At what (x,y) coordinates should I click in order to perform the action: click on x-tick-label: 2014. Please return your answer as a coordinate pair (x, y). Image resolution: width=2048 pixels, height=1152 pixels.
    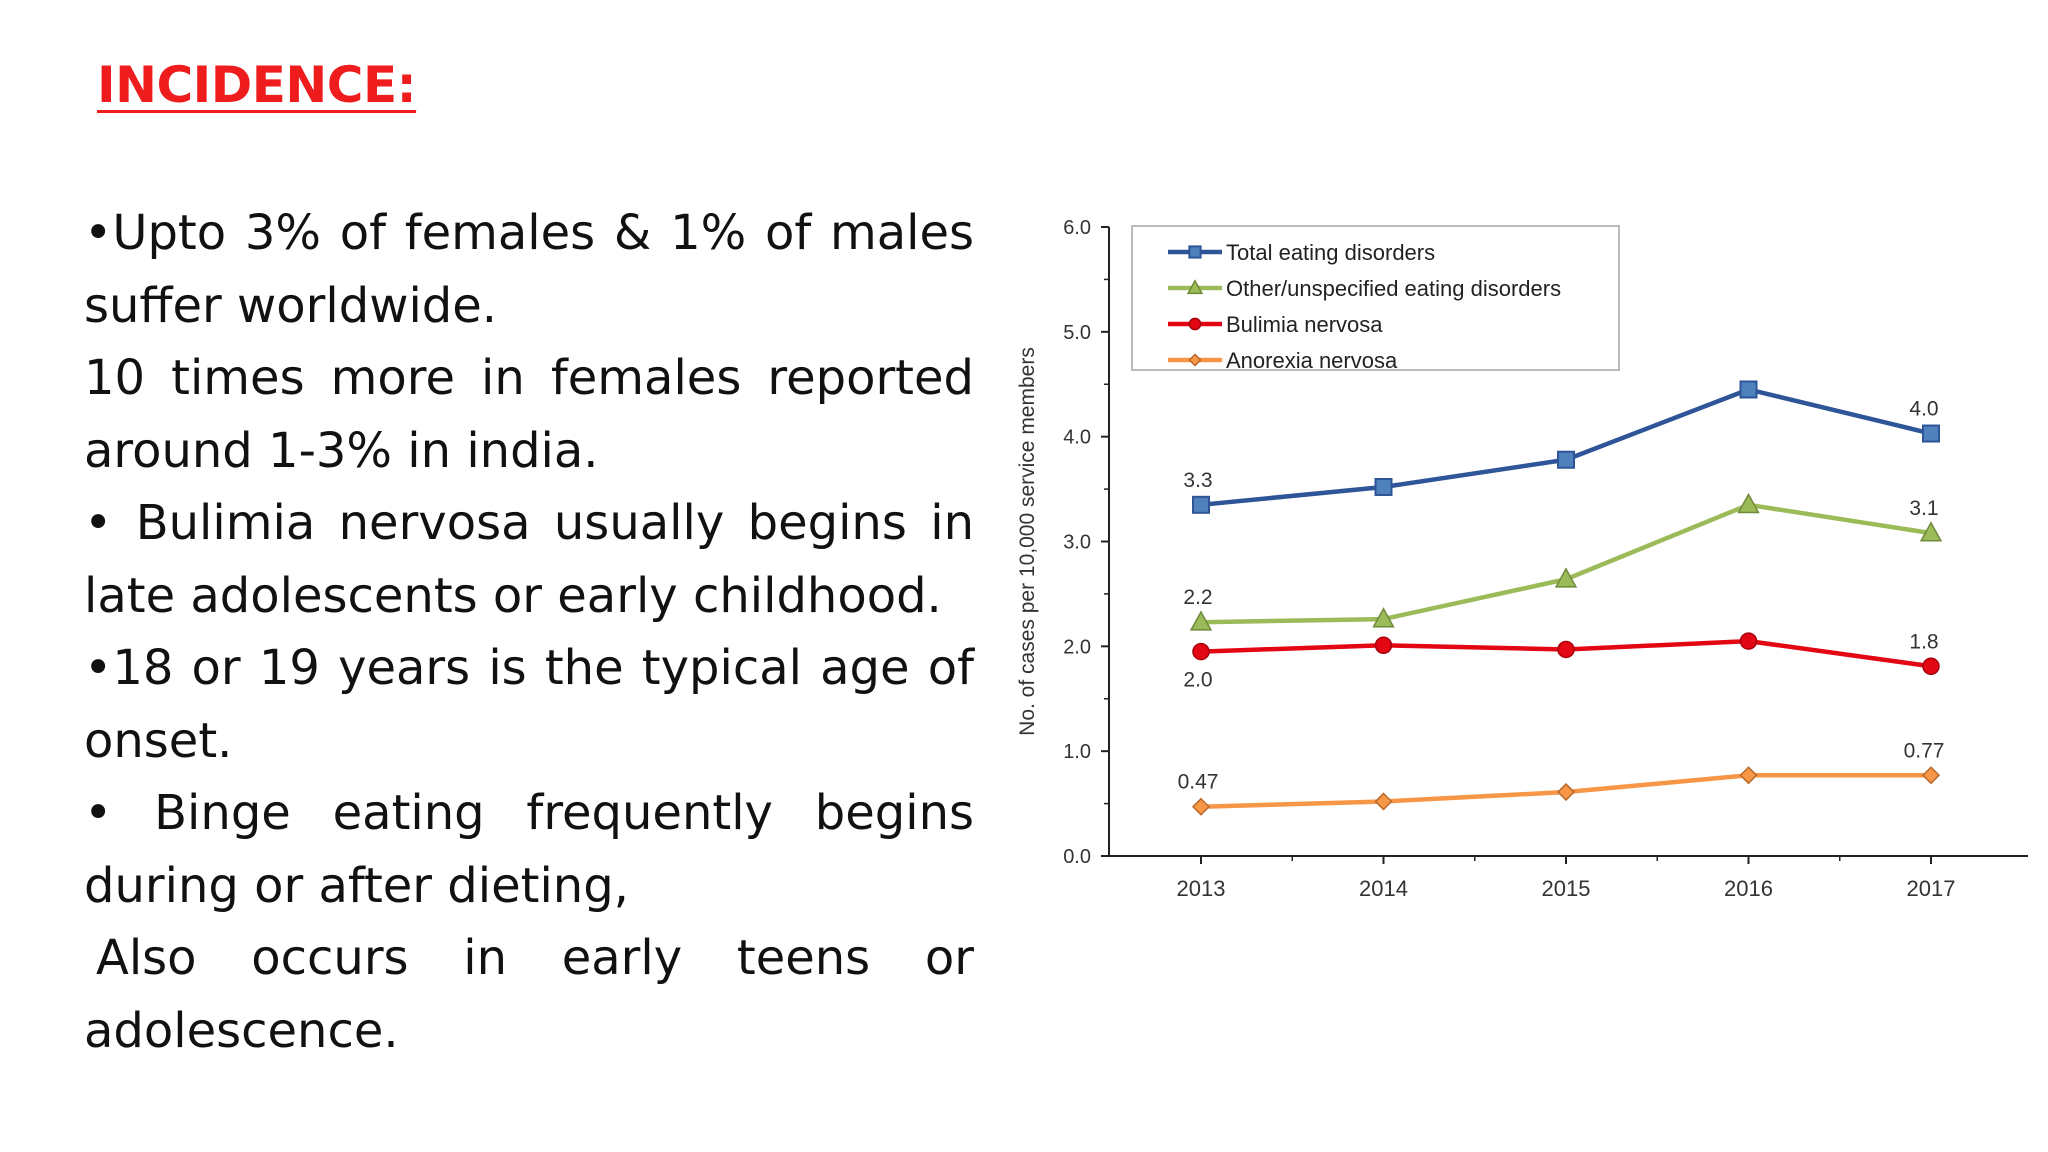
    Looking at the image, I should click on (1383, 888).